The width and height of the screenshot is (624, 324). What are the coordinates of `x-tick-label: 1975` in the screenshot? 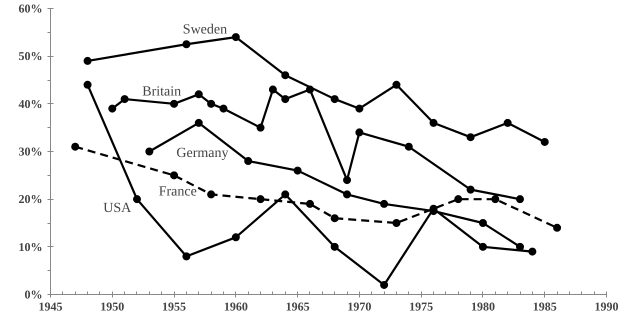 It's located at (421, 307).